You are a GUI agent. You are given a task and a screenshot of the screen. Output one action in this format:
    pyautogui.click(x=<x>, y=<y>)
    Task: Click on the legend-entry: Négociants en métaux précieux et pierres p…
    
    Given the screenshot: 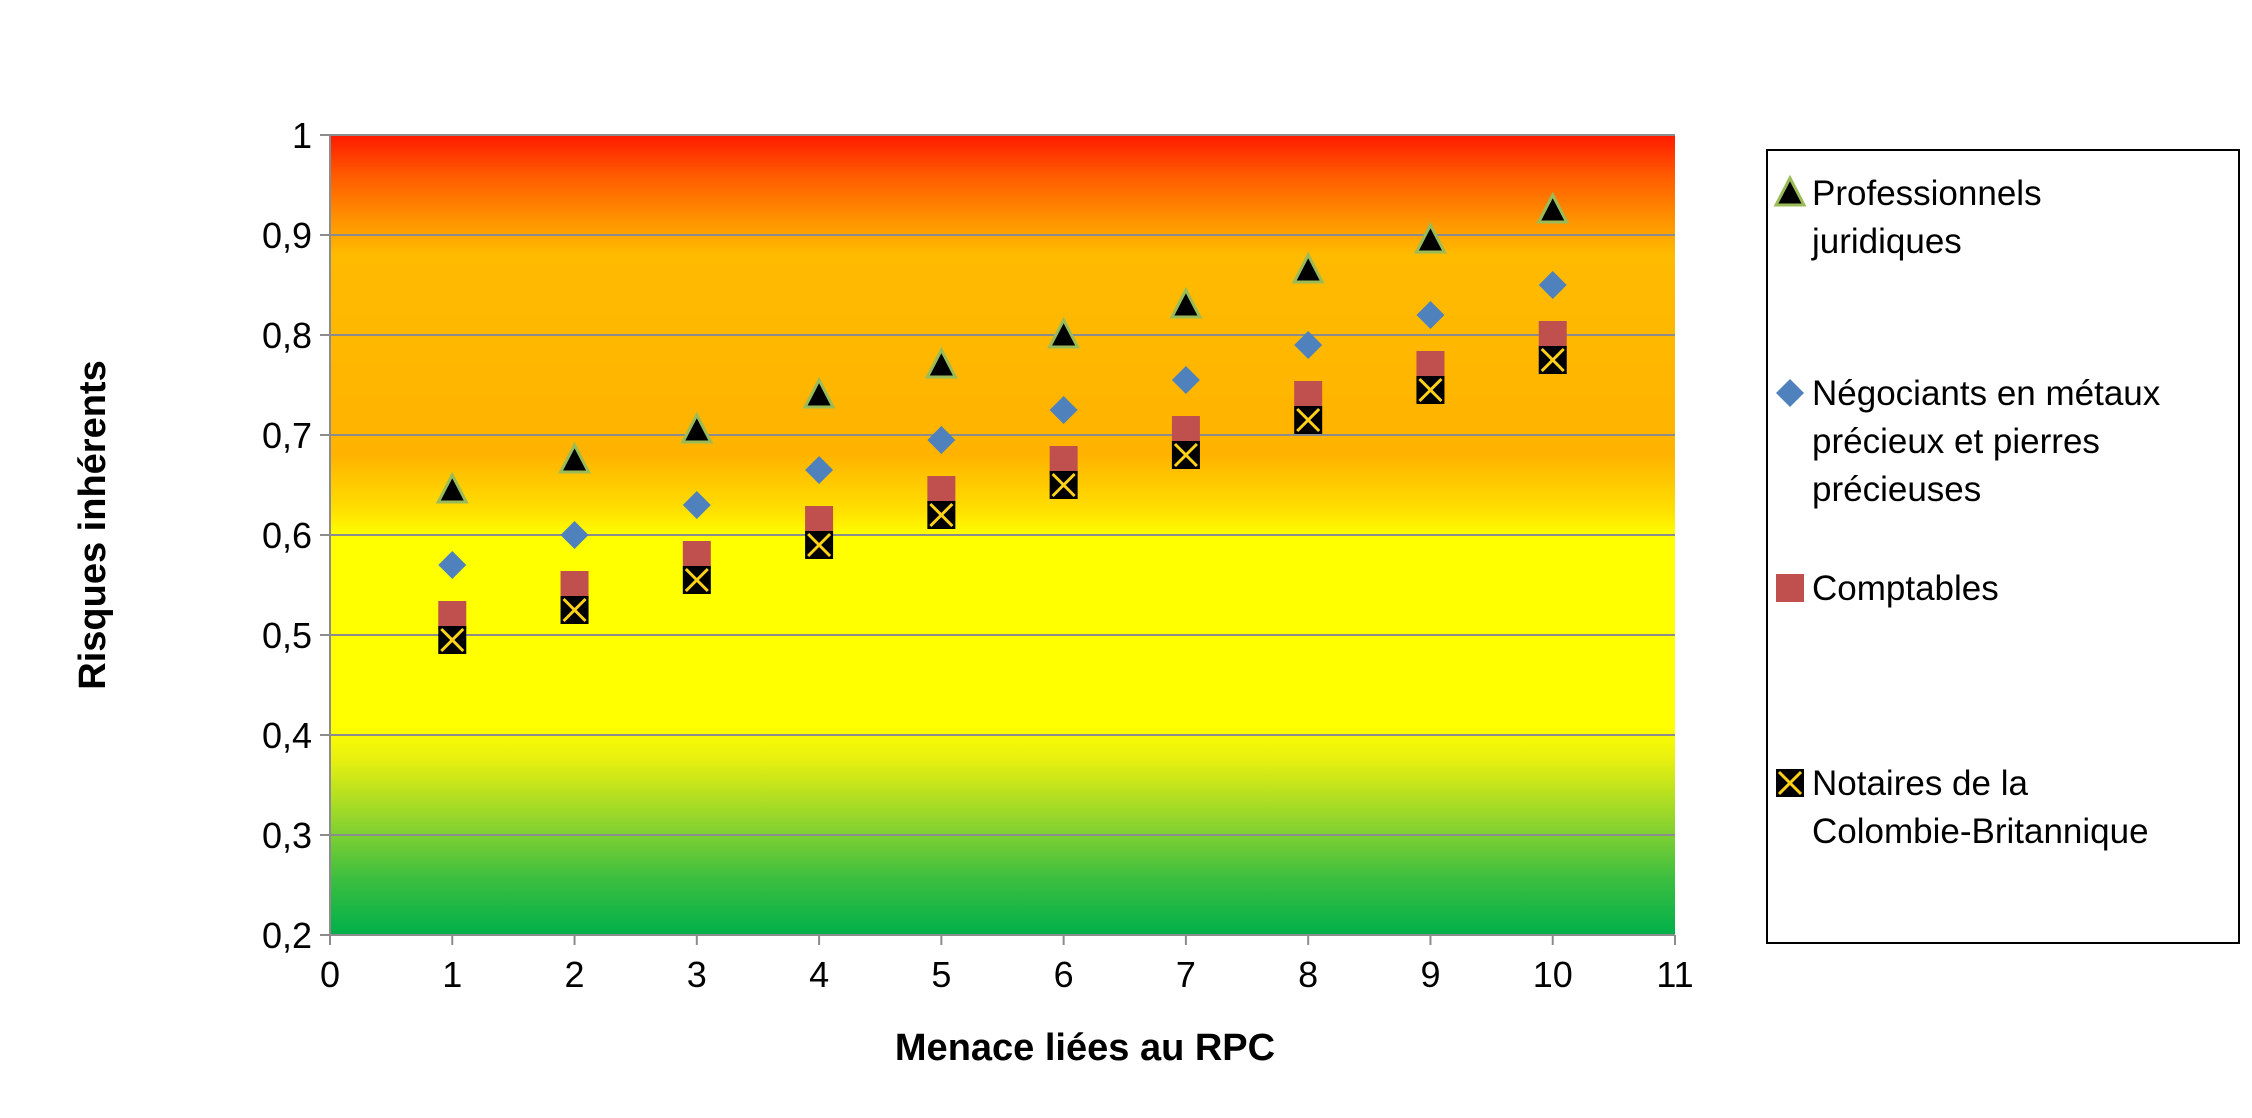 What is the action you would take?
    pyautogui.click(x=1968, y=441)
    